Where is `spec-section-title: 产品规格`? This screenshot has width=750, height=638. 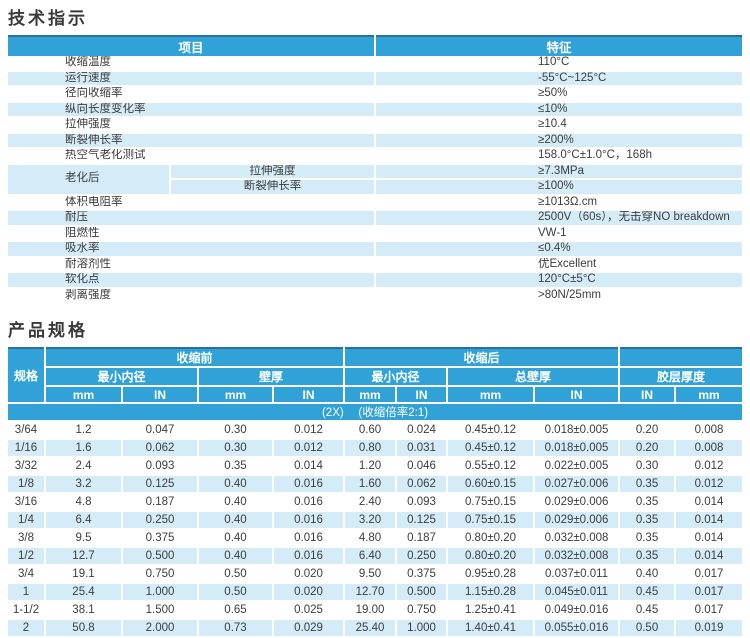 spec-section-title: 产品规格 is located at coordinates (48, 330).